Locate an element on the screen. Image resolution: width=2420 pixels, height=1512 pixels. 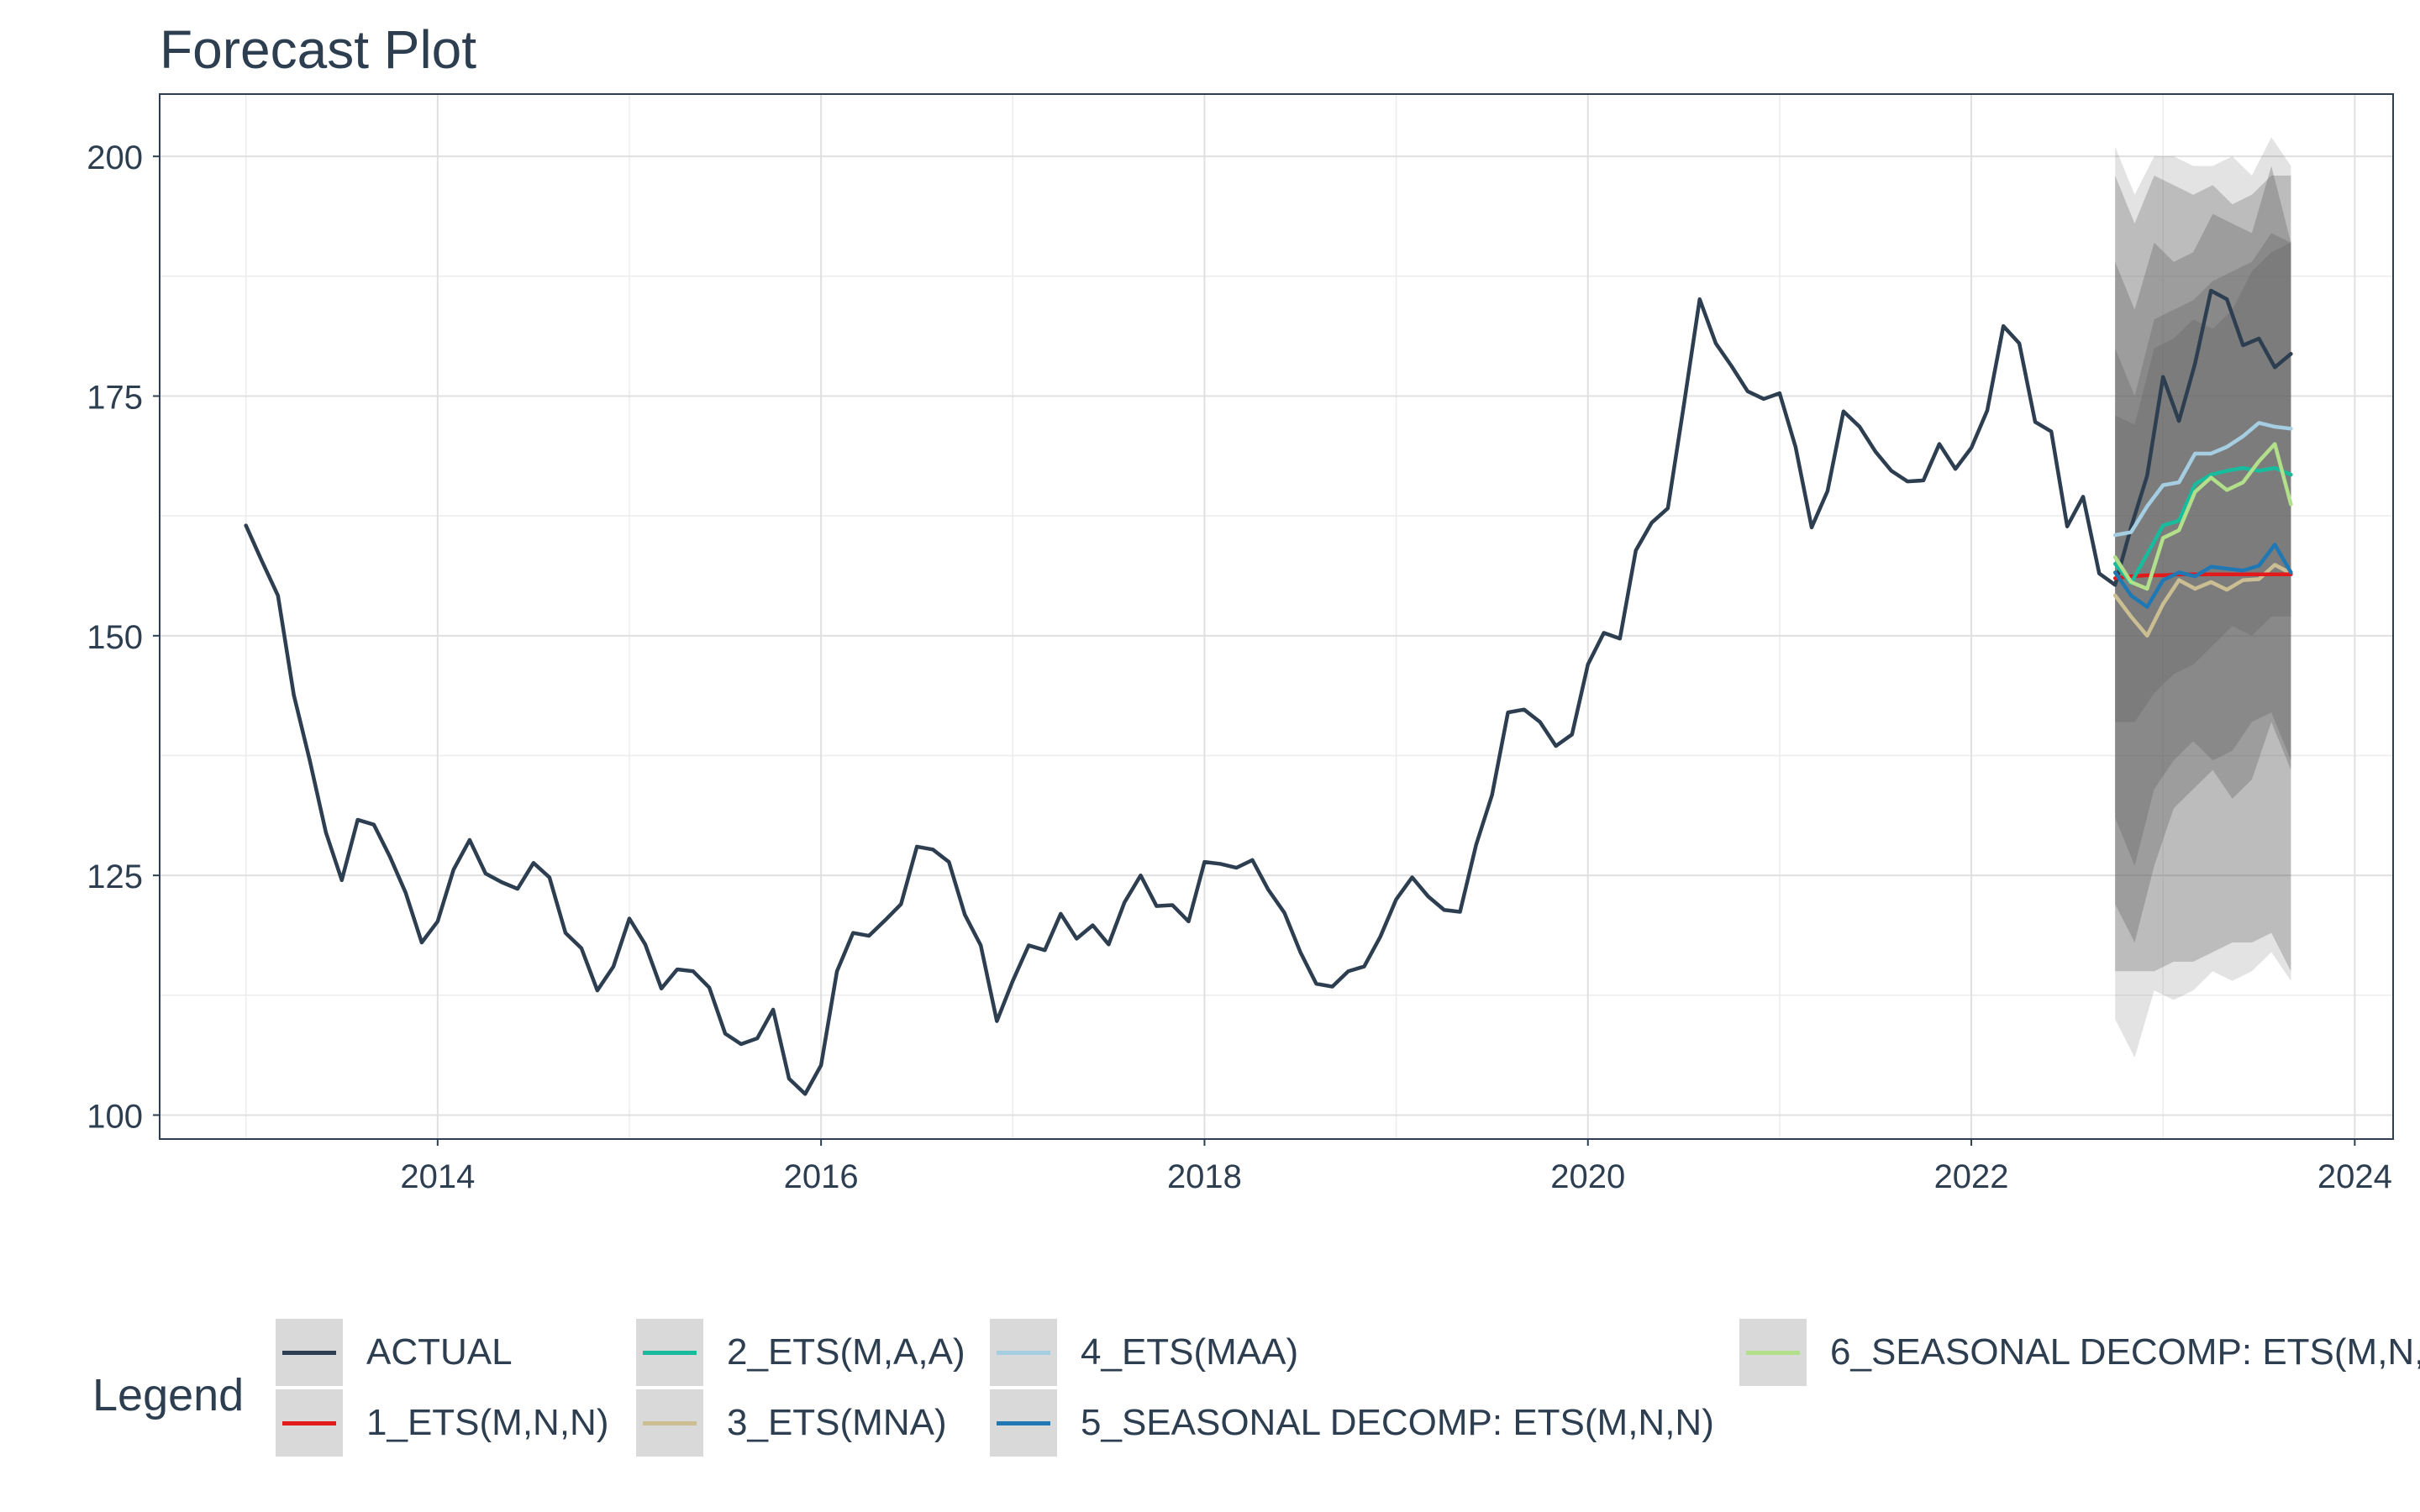
y-tick-label: 100 is located at coordinates (115, 1116).